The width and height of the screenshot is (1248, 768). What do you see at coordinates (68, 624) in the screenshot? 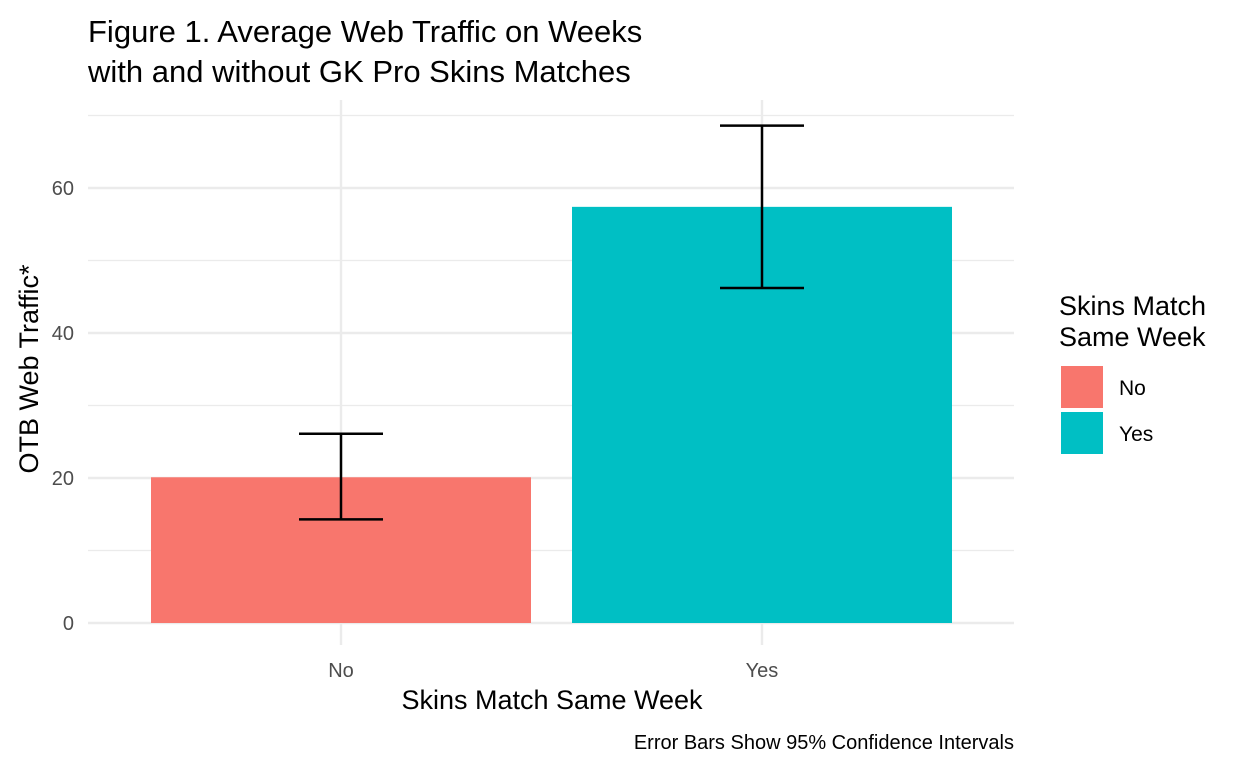
I see `y-tick-label: 0` at bounding box center [68, 624].